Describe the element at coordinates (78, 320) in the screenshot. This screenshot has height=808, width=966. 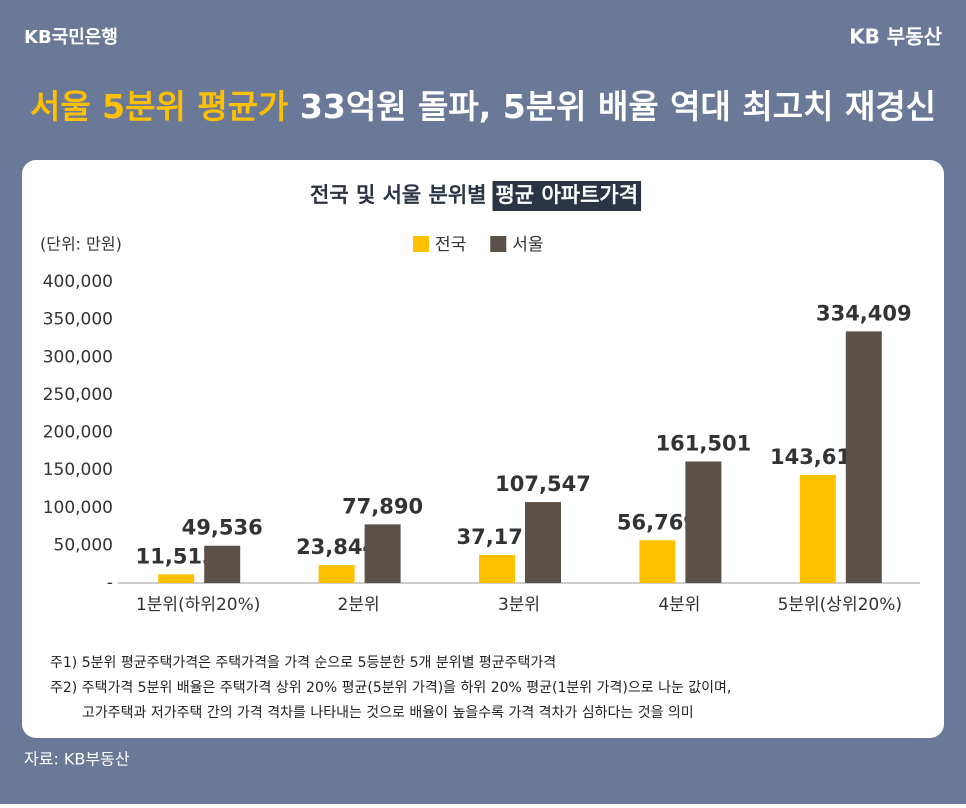
I see `y-tick-label: 350,000` at that location.